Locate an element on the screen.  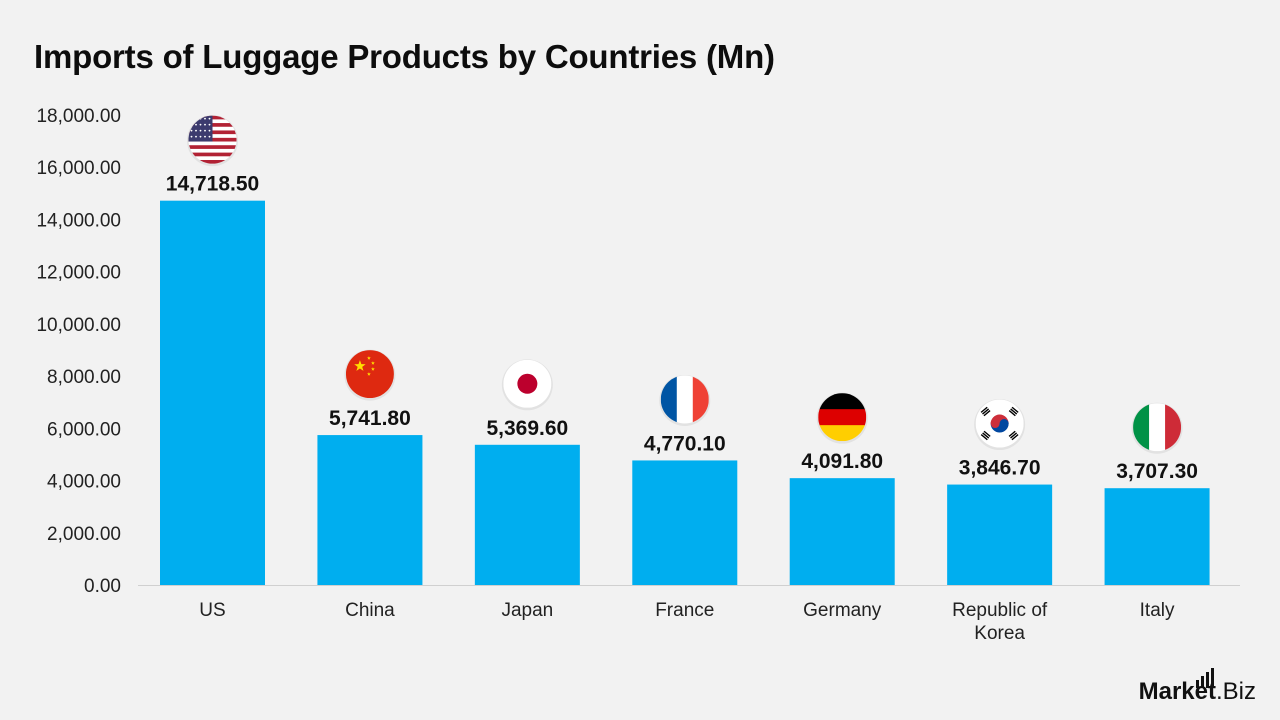
brand-logo: Market .Biz is located at coordinates (1197, 692).